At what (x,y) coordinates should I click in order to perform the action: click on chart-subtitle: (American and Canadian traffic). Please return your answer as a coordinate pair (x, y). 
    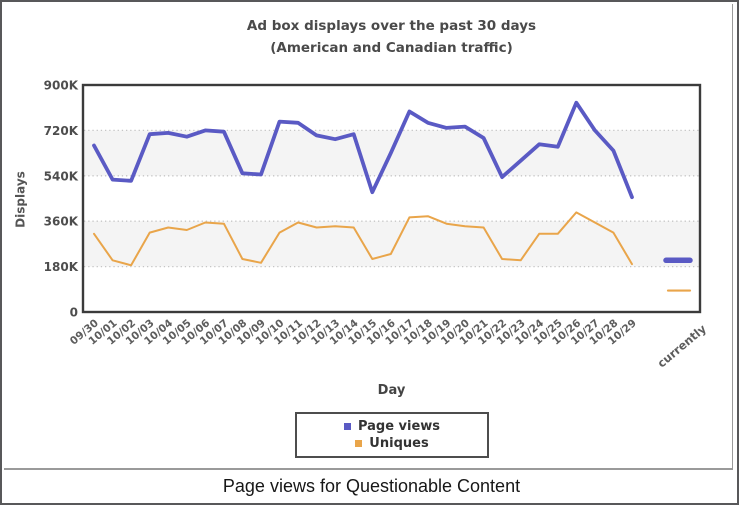
    Looking at the image, I should click on (391, 48).